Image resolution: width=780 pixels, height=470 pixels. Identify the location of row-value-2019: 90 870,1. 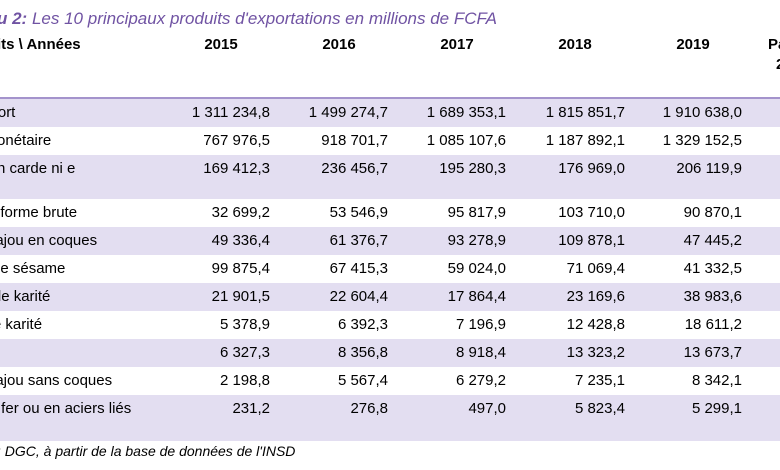
(712, 212).